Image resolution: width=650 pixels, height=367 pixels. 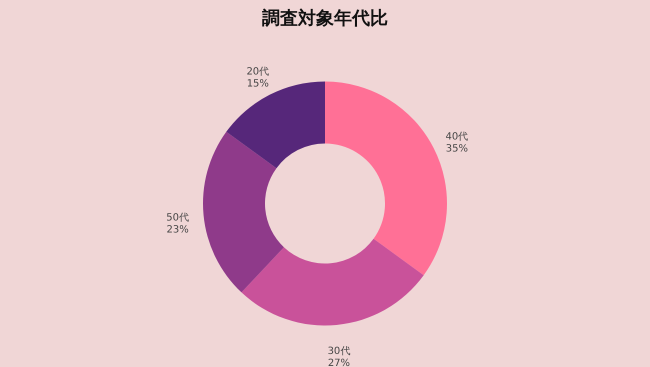 What do you see at coordinates (457, 148) in the screenshot?
I see `data-label: 35%` at bounding box center [457, 148].